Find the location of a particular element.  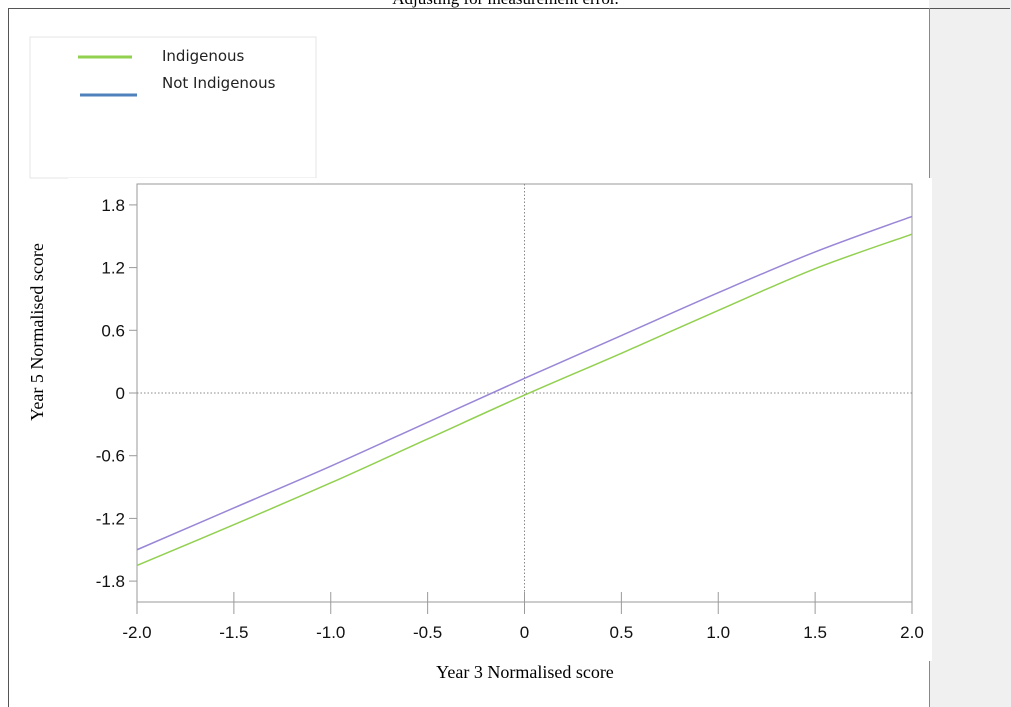

y-axis-title: Year 5 Normalised score is located at coordinates (37, 332).